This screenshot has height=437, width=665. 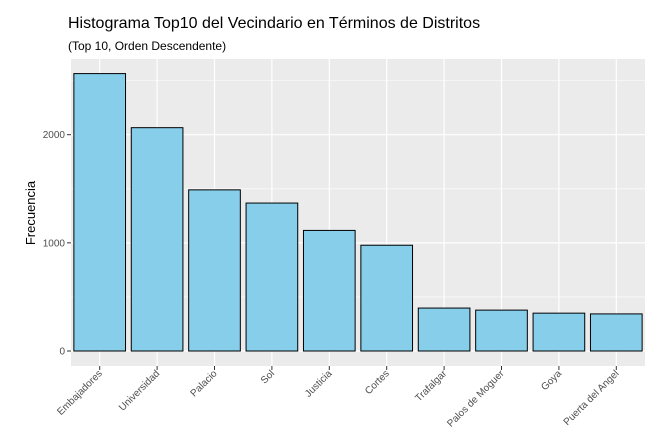 I want to click on x-tick-label: Cortes, so click(x=377, y=382).